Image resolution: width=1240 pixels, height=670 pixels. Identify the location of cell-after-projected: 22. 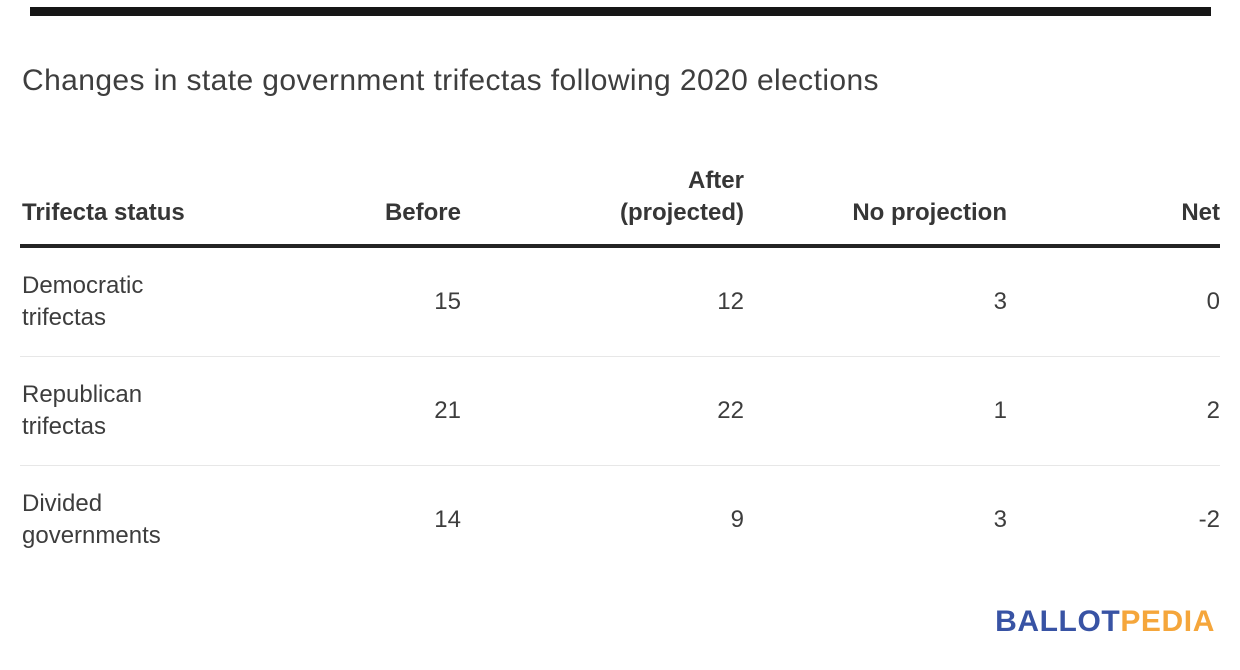
(602, 411).